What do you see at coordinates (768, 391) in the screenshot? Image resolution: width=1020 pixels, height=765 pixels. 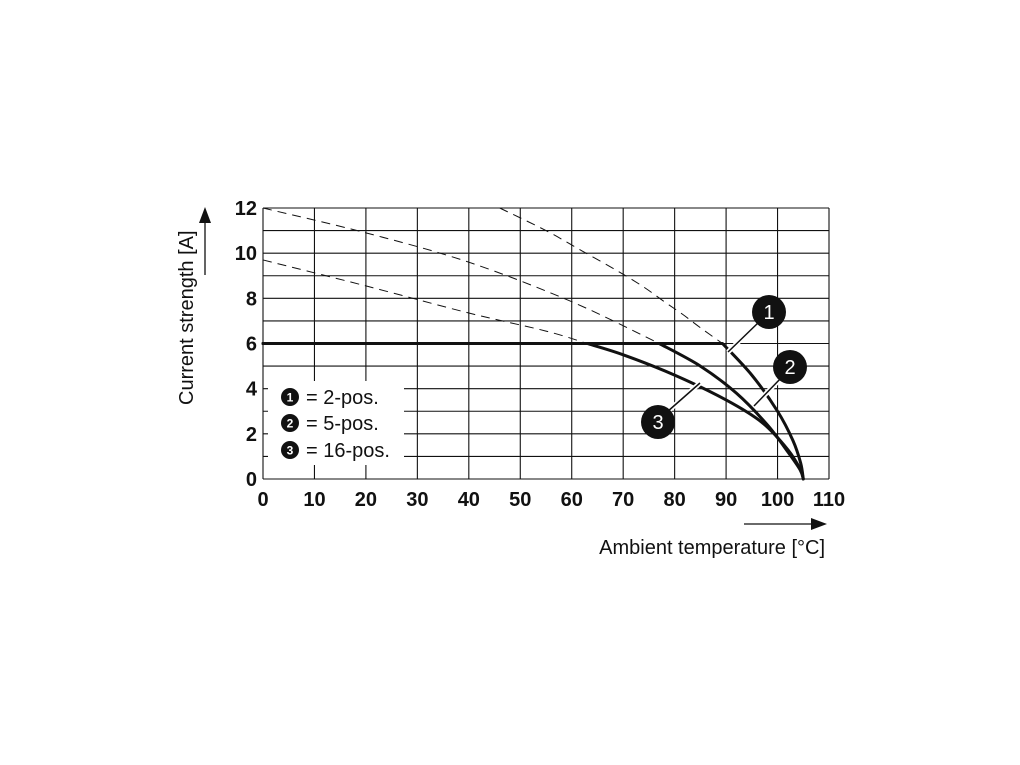 I see `callout-2-leader` at bounding box center [768, 391].